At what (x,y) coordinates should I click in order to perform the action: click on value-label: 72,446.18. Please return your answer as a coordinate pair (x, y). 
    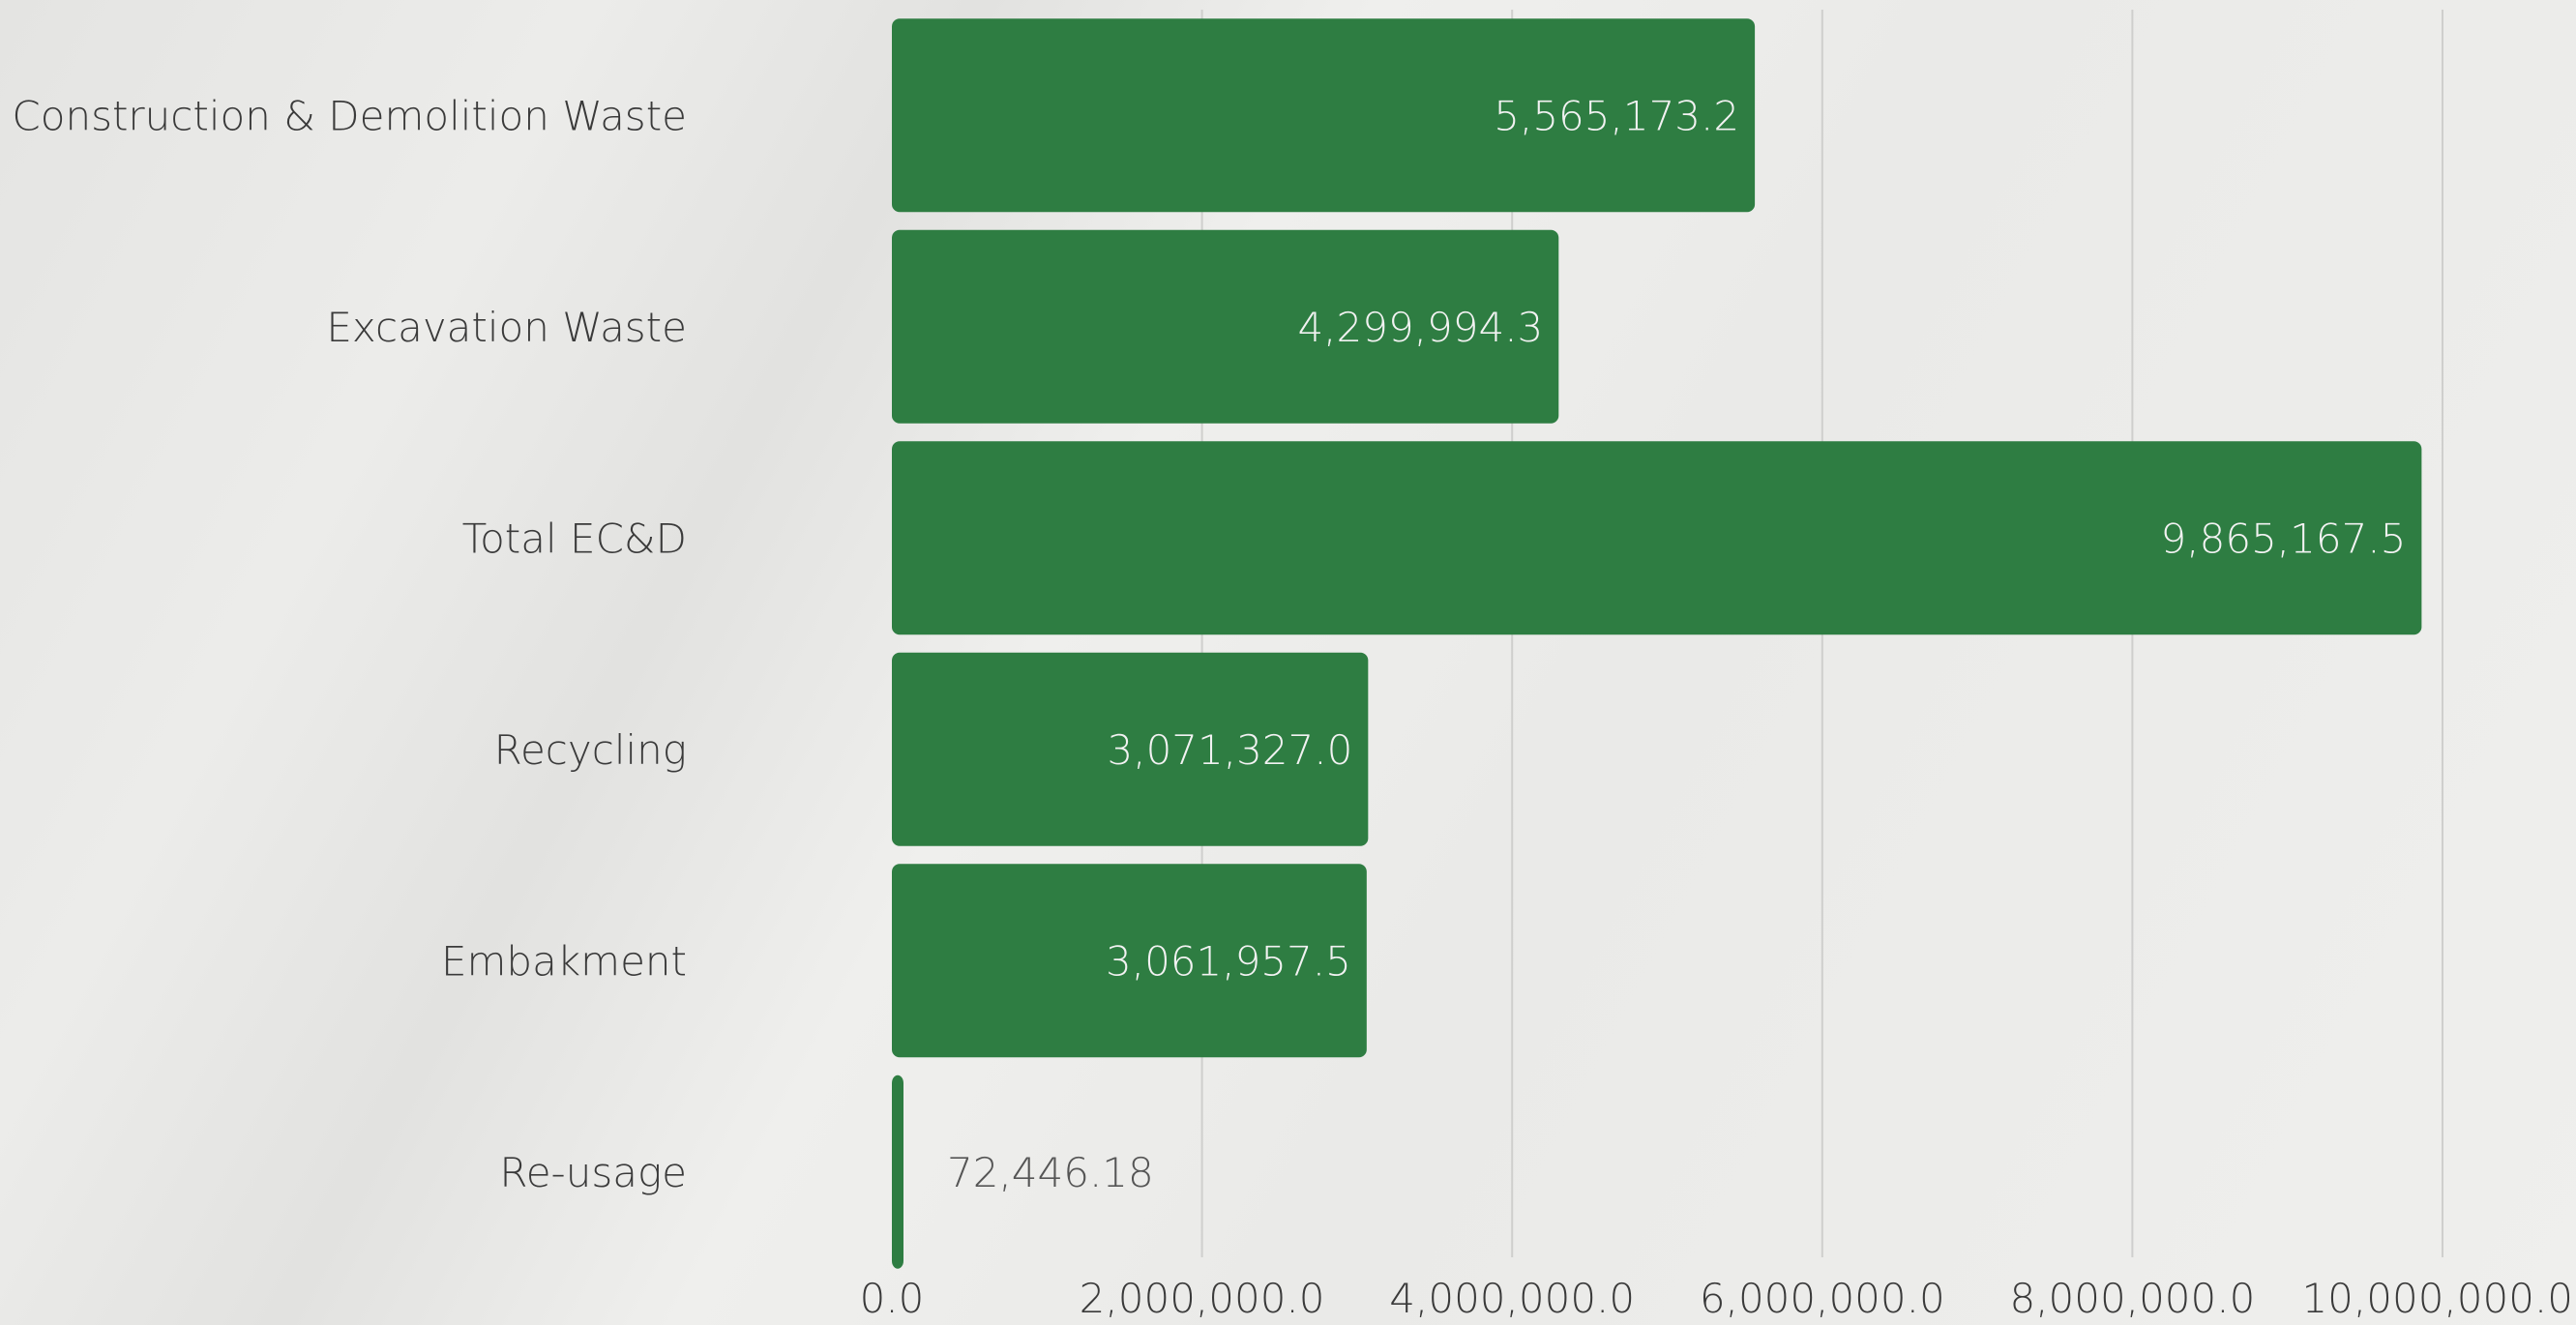
    Looking at the image, I should click on (1050, 1172).